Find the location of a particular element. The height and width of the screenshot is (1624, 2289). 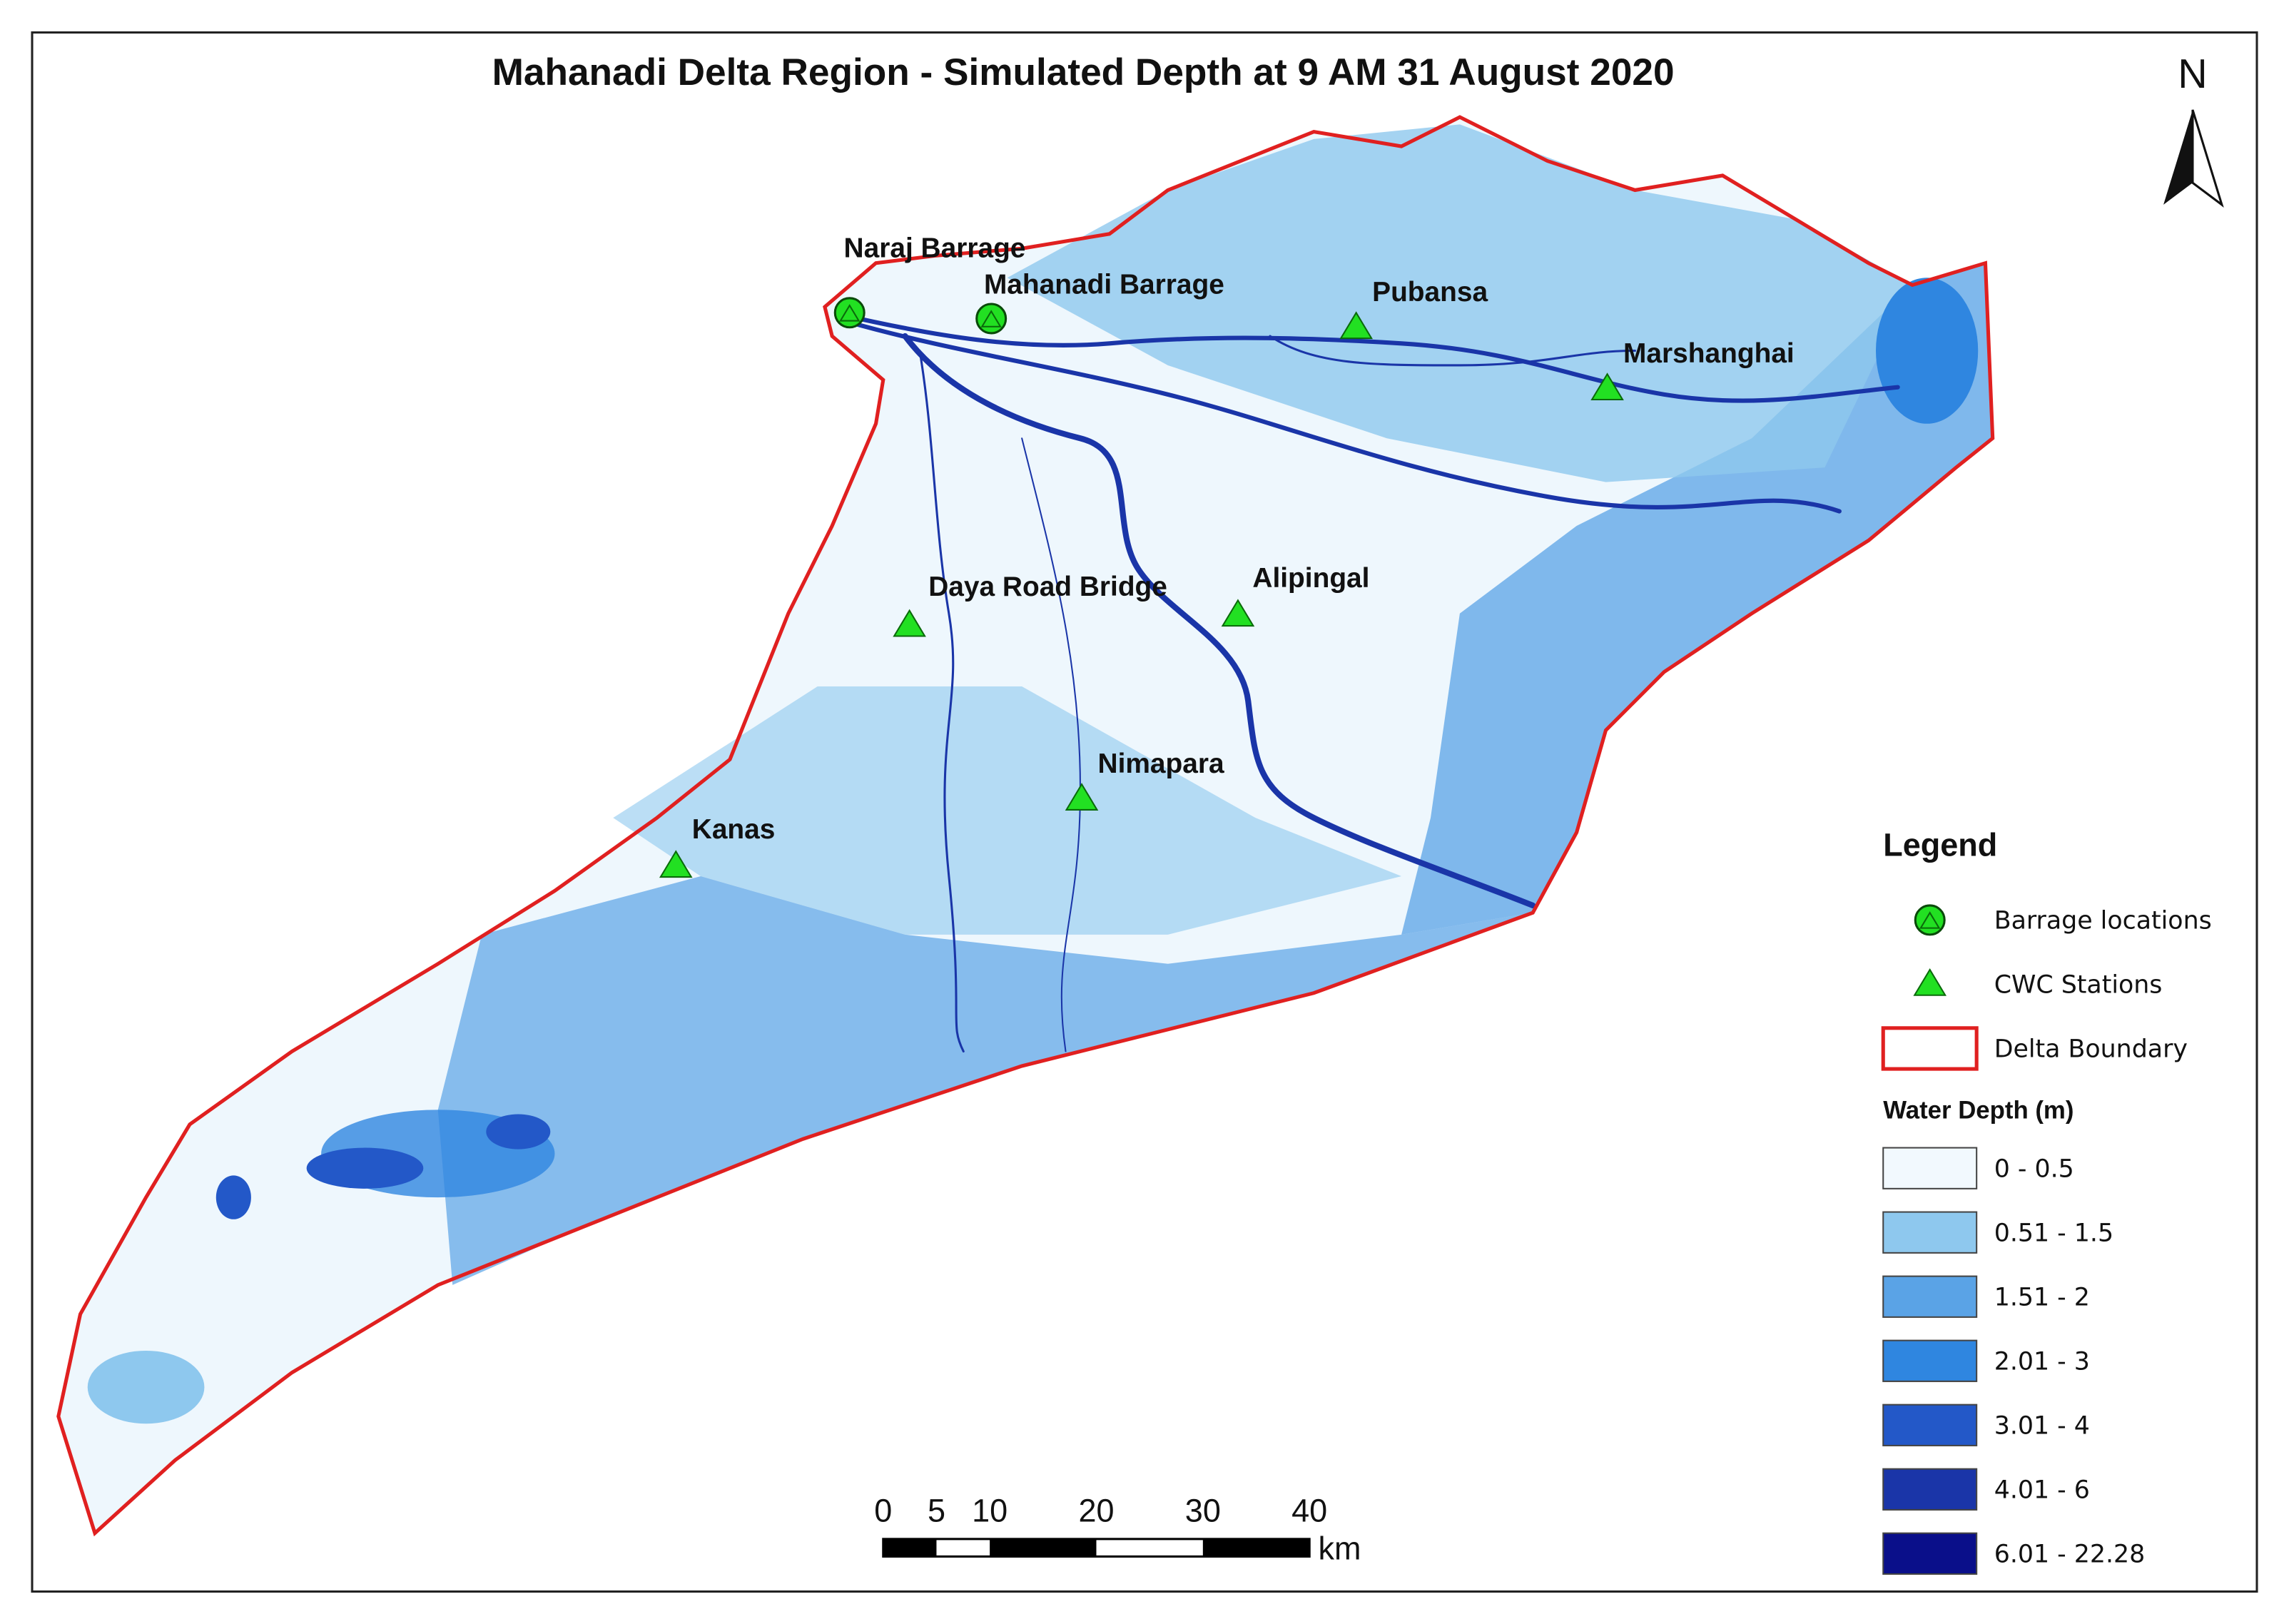

station-label: Mahanadi Barrage is located at coordinates (1104, 285).